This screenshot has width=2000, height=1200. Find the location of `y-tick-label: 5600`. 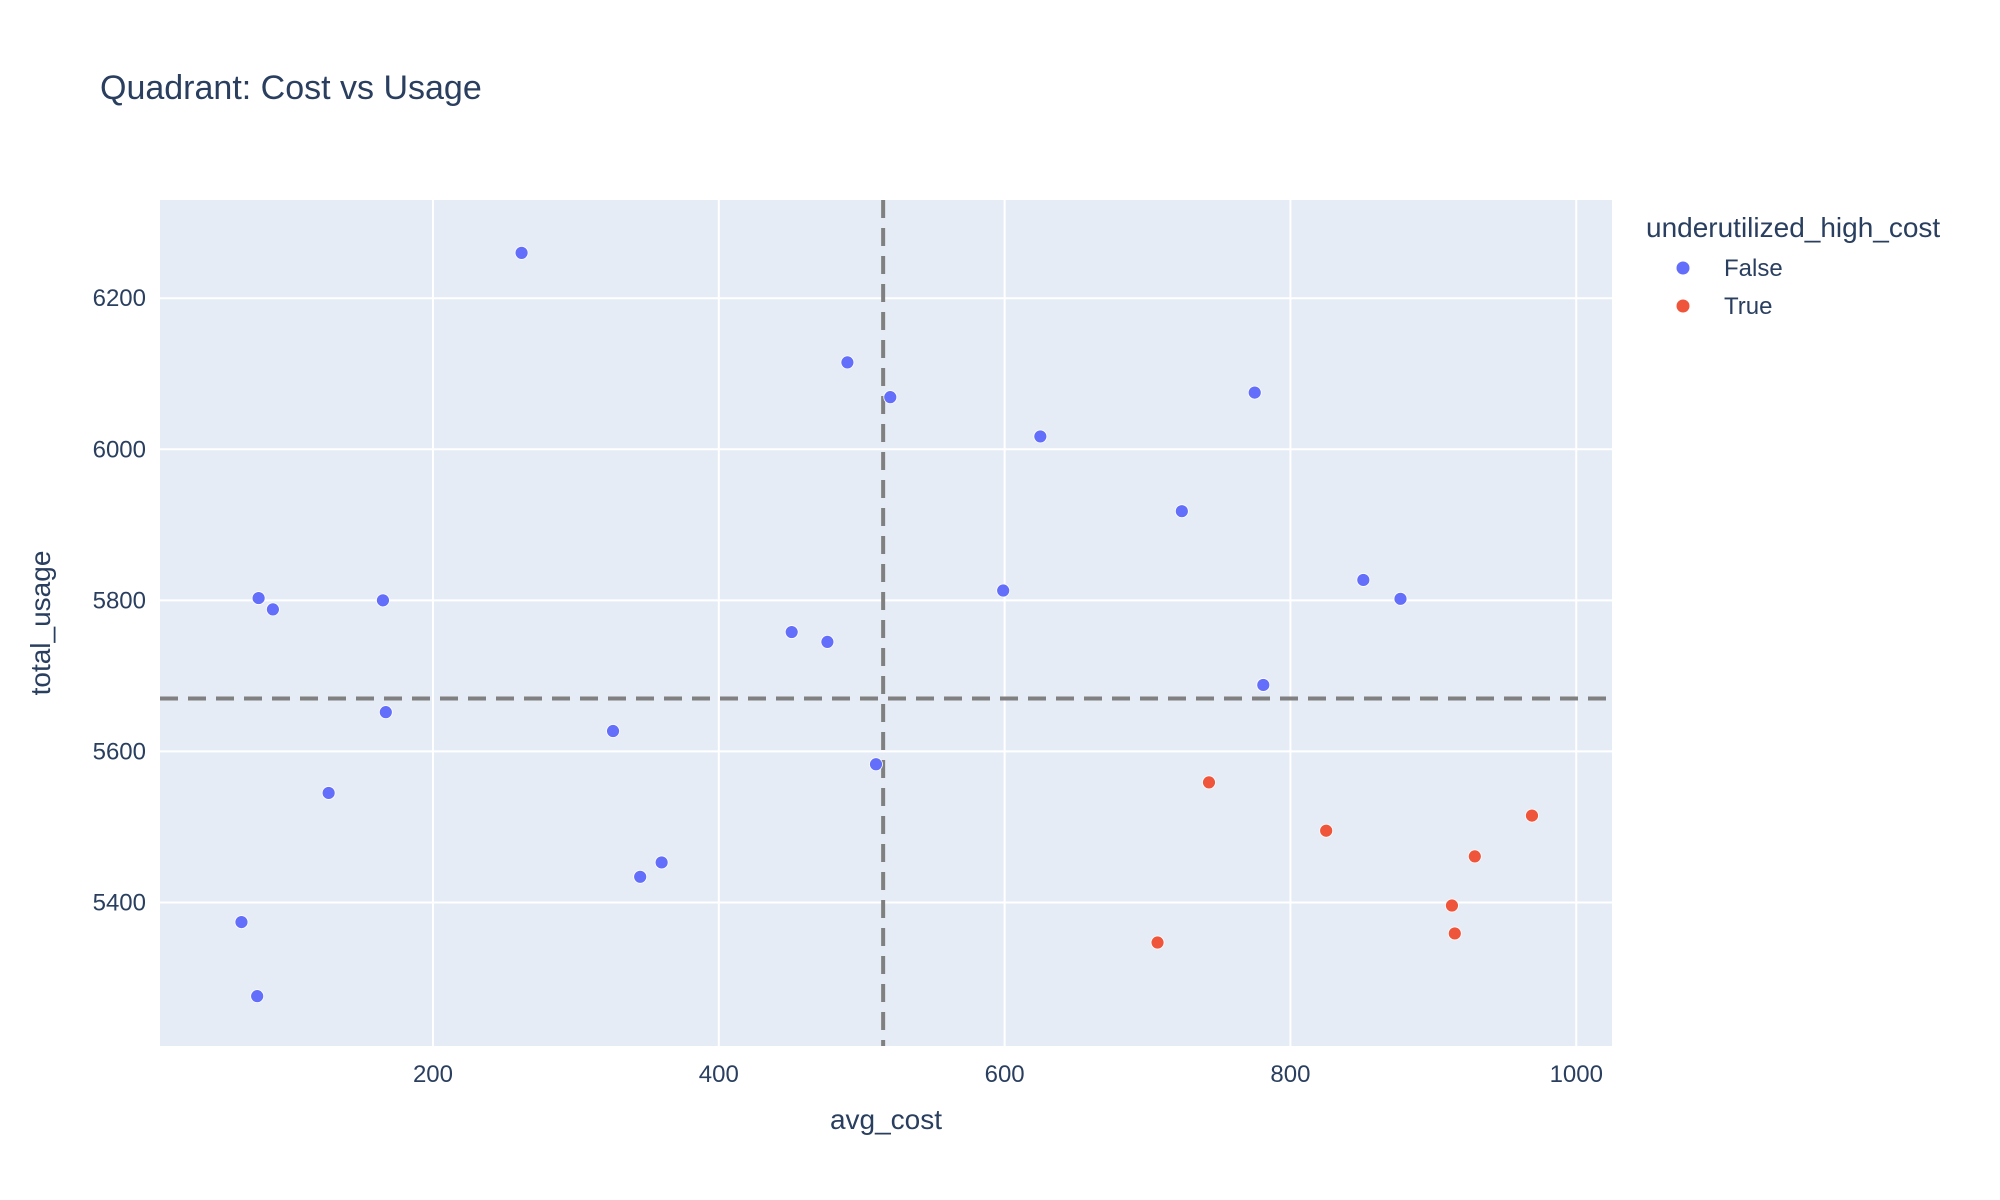

y-tick-label: 5600 is located at coordinates (119, 751).